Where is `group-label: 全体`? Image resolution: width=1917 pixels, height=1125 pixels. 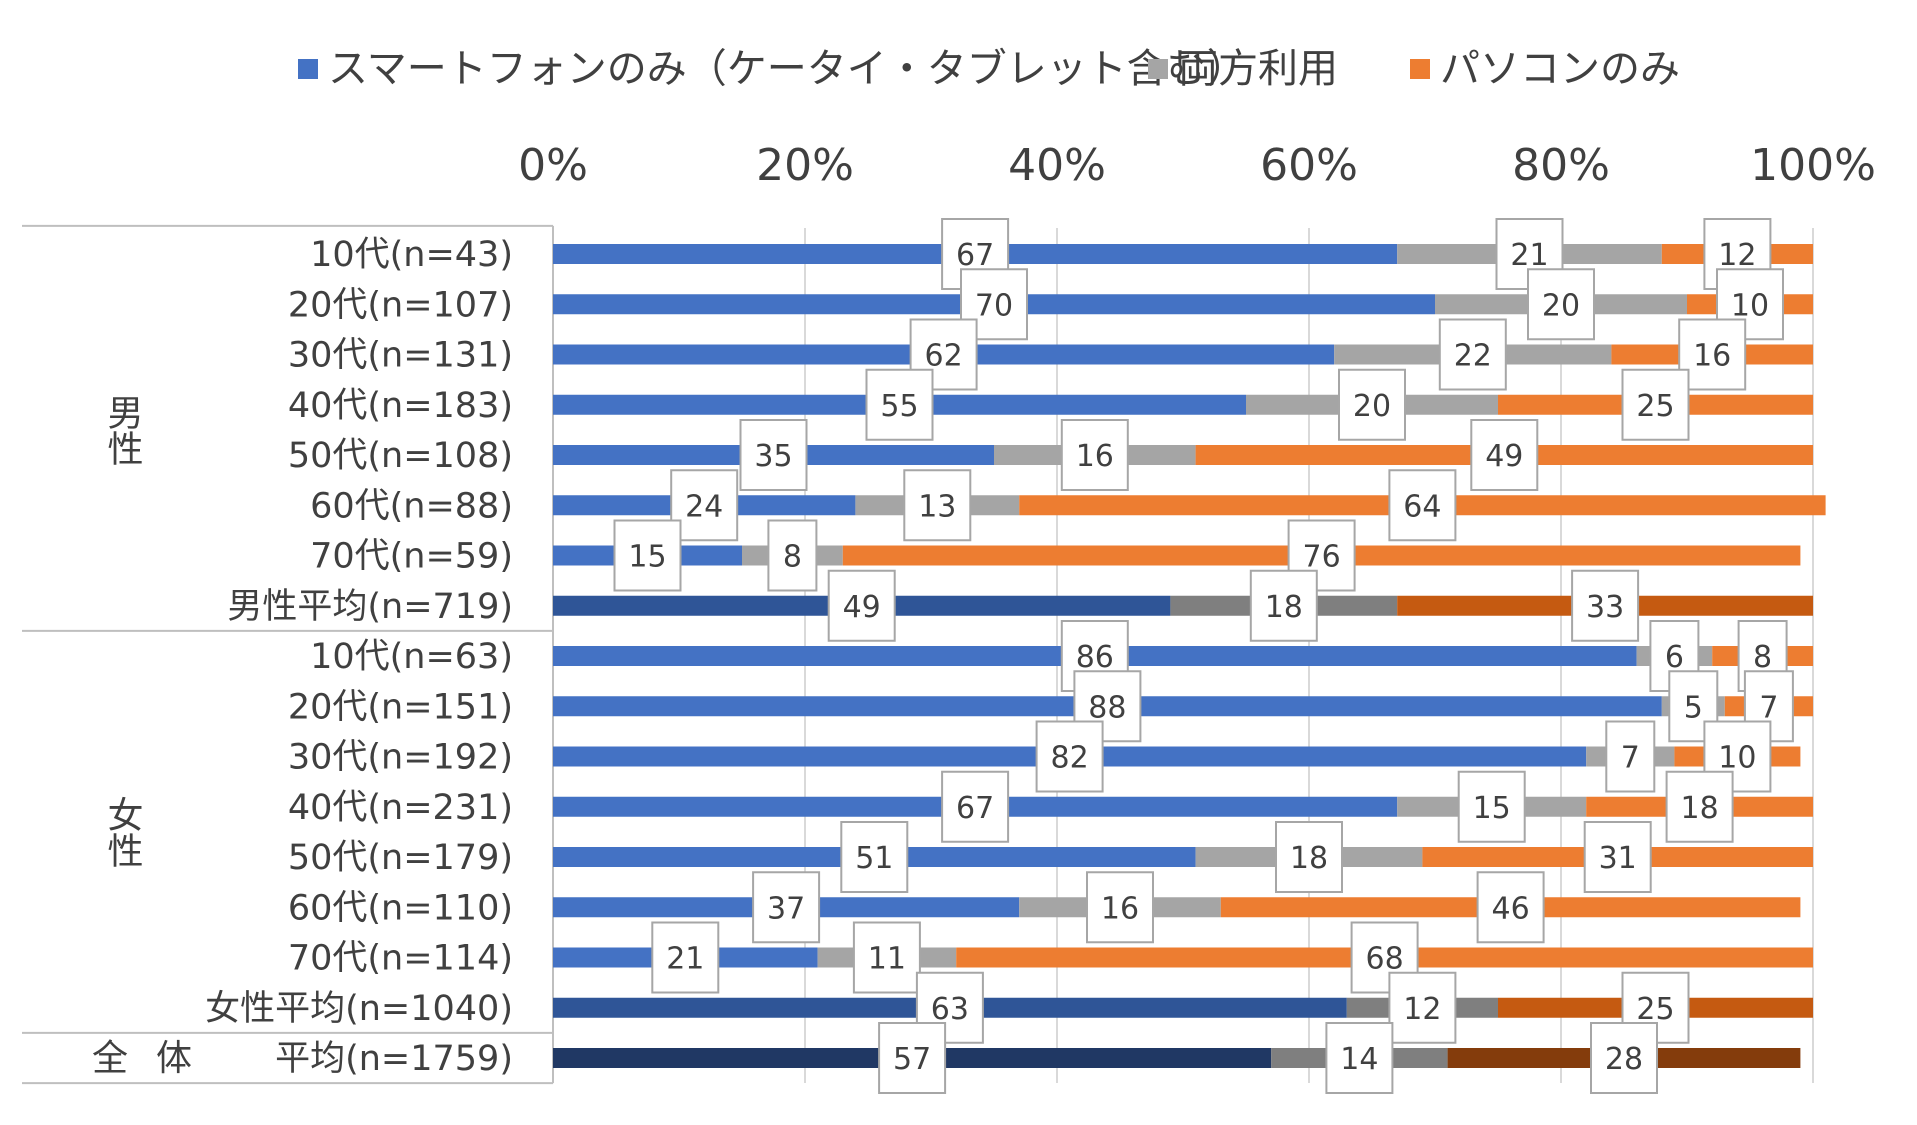
group-label: 全体 is located at coordinates (156, 1058).